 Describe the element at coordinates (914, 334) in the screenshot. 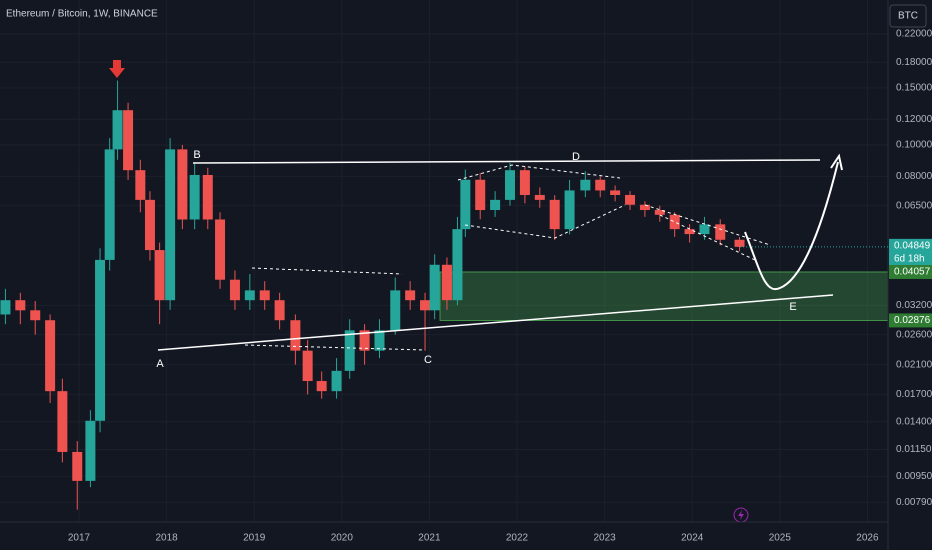

I see `y-tick-label: 0.02600` at that location.